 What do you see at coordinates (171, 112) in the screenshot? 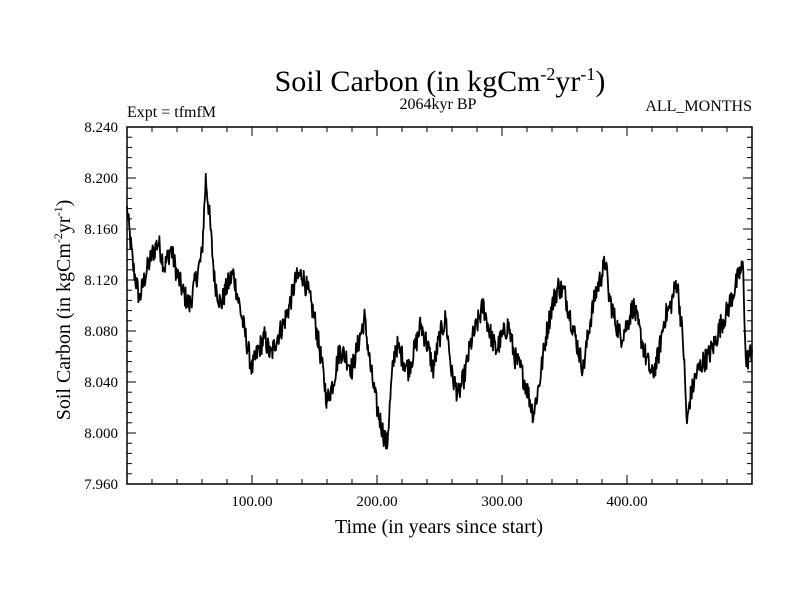
I see `subtitle-left: Expt = tfmfM` at bounding box center [171, 112].